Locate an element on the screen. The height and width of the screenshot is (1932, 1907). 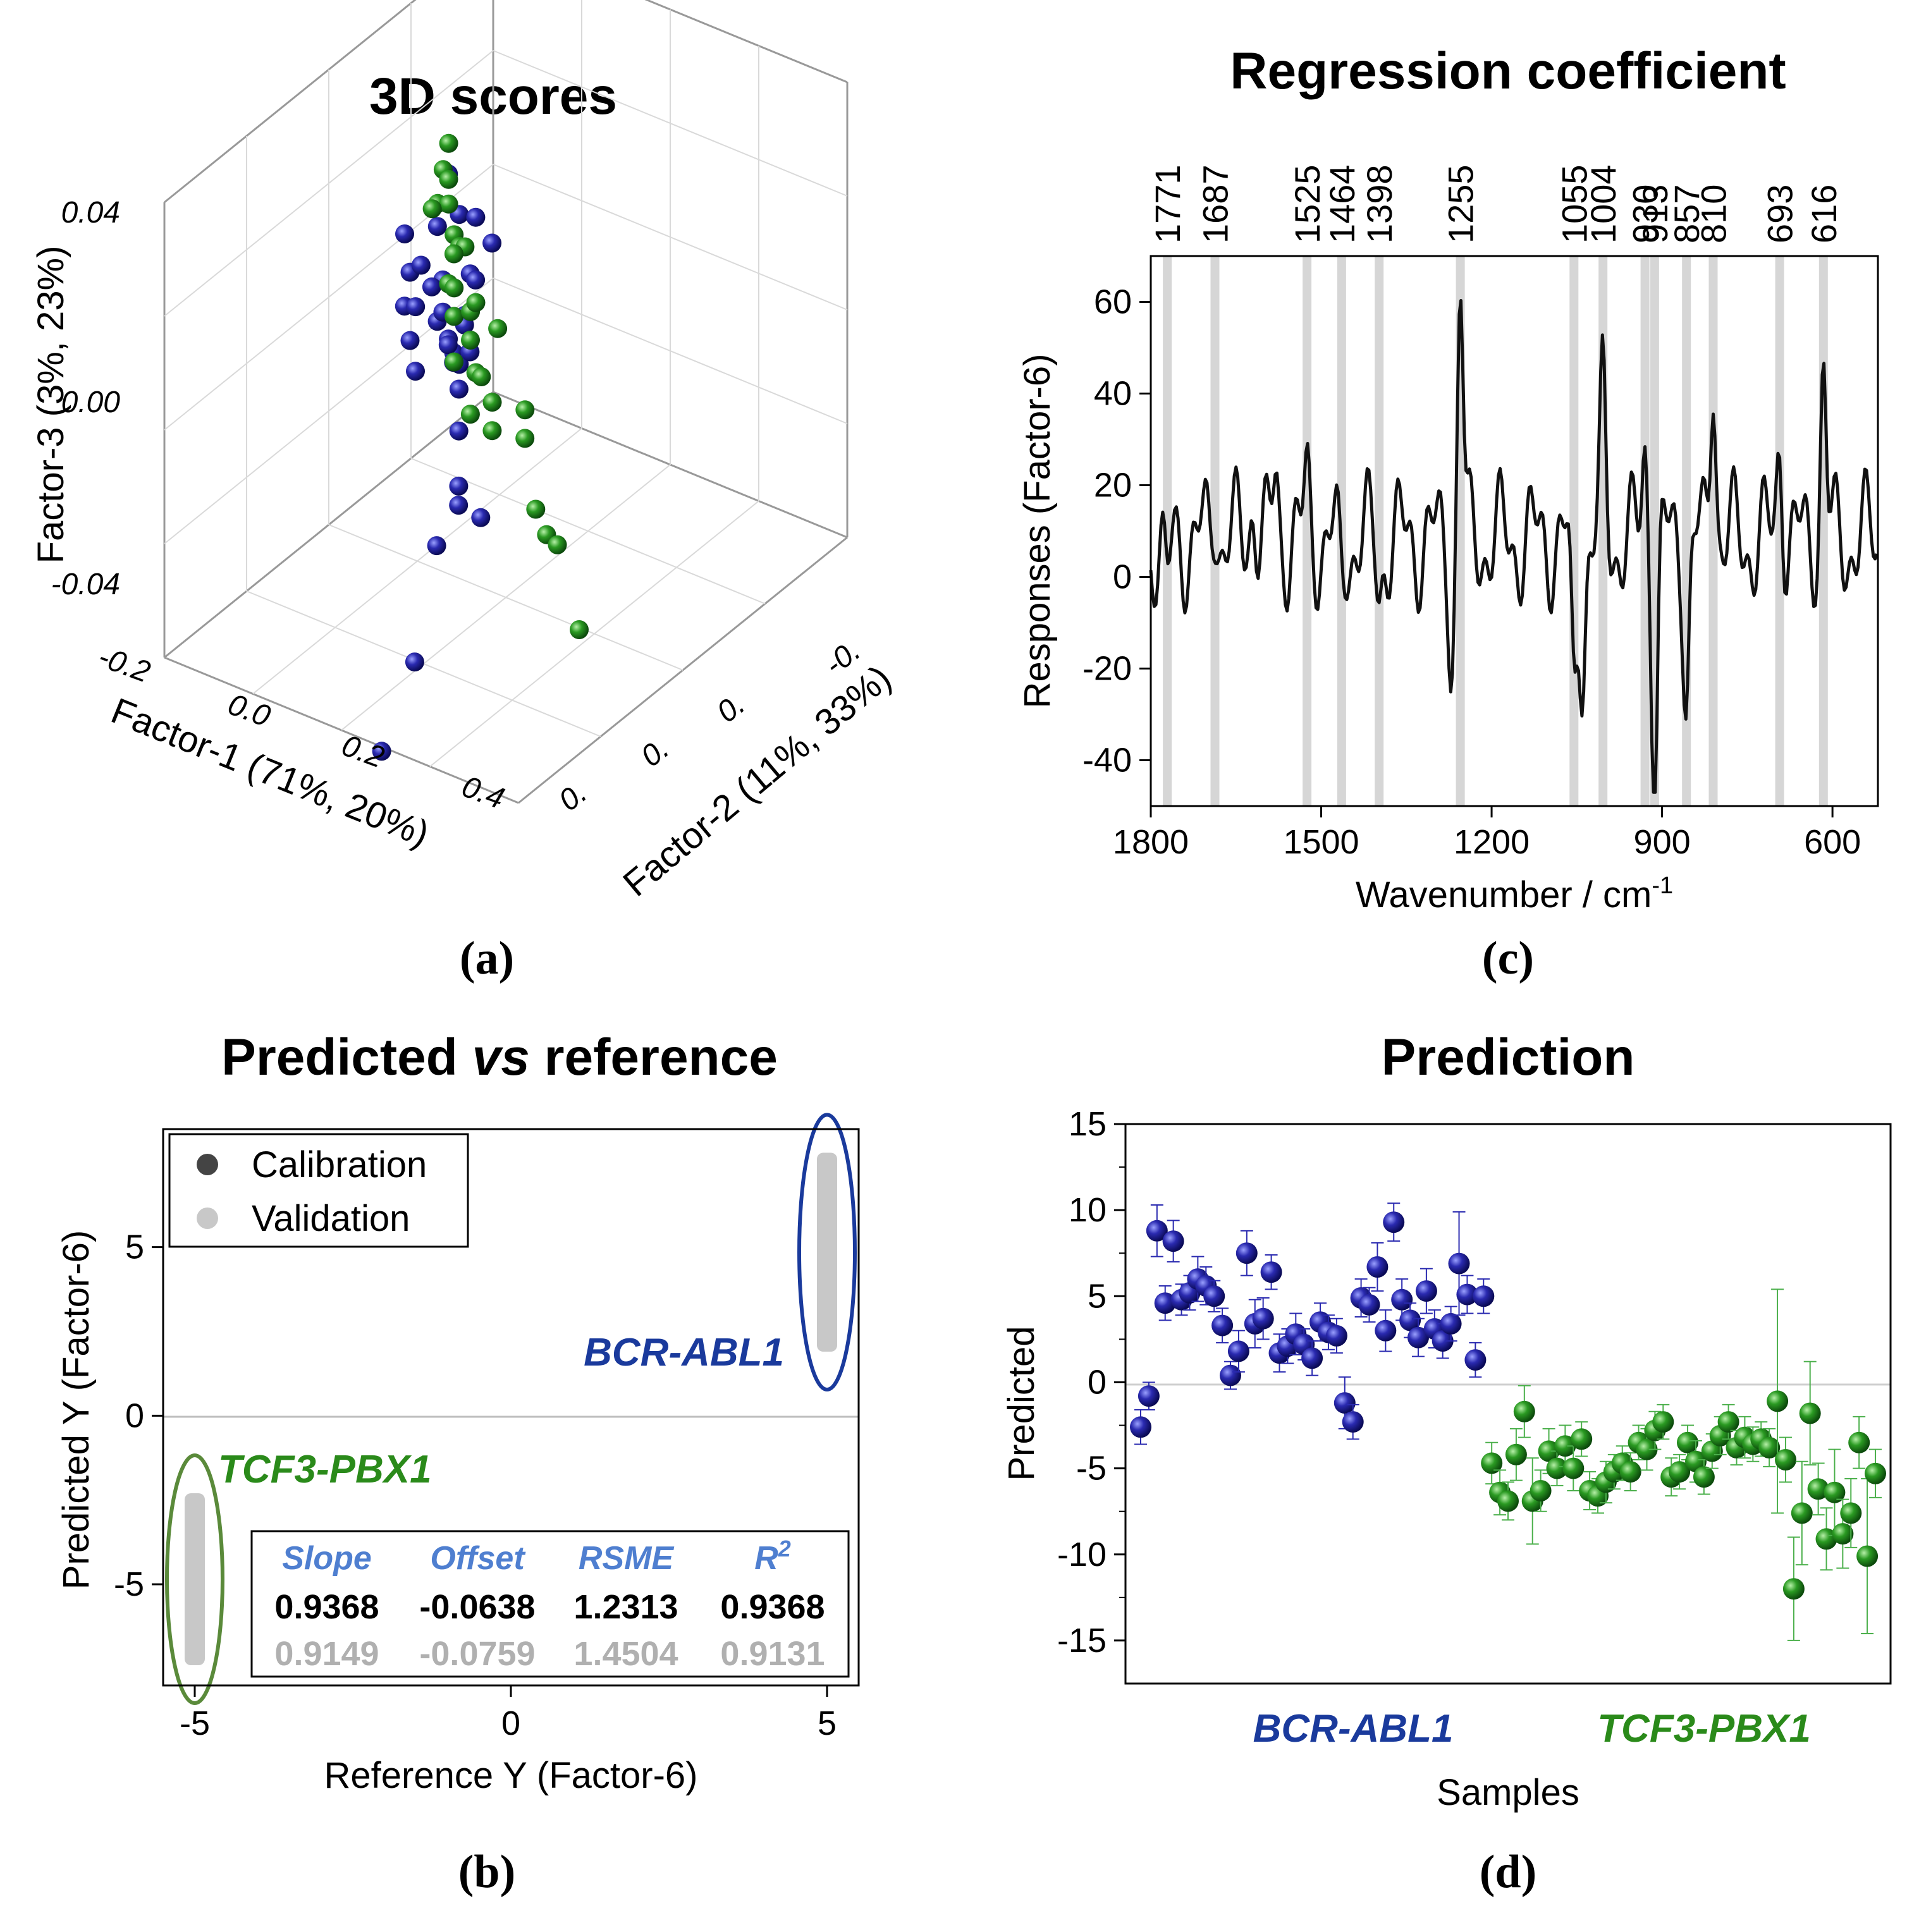
chart-d-group-bcr-abl1: BCR-ABL1 is located at coordinates (1353, 1729).